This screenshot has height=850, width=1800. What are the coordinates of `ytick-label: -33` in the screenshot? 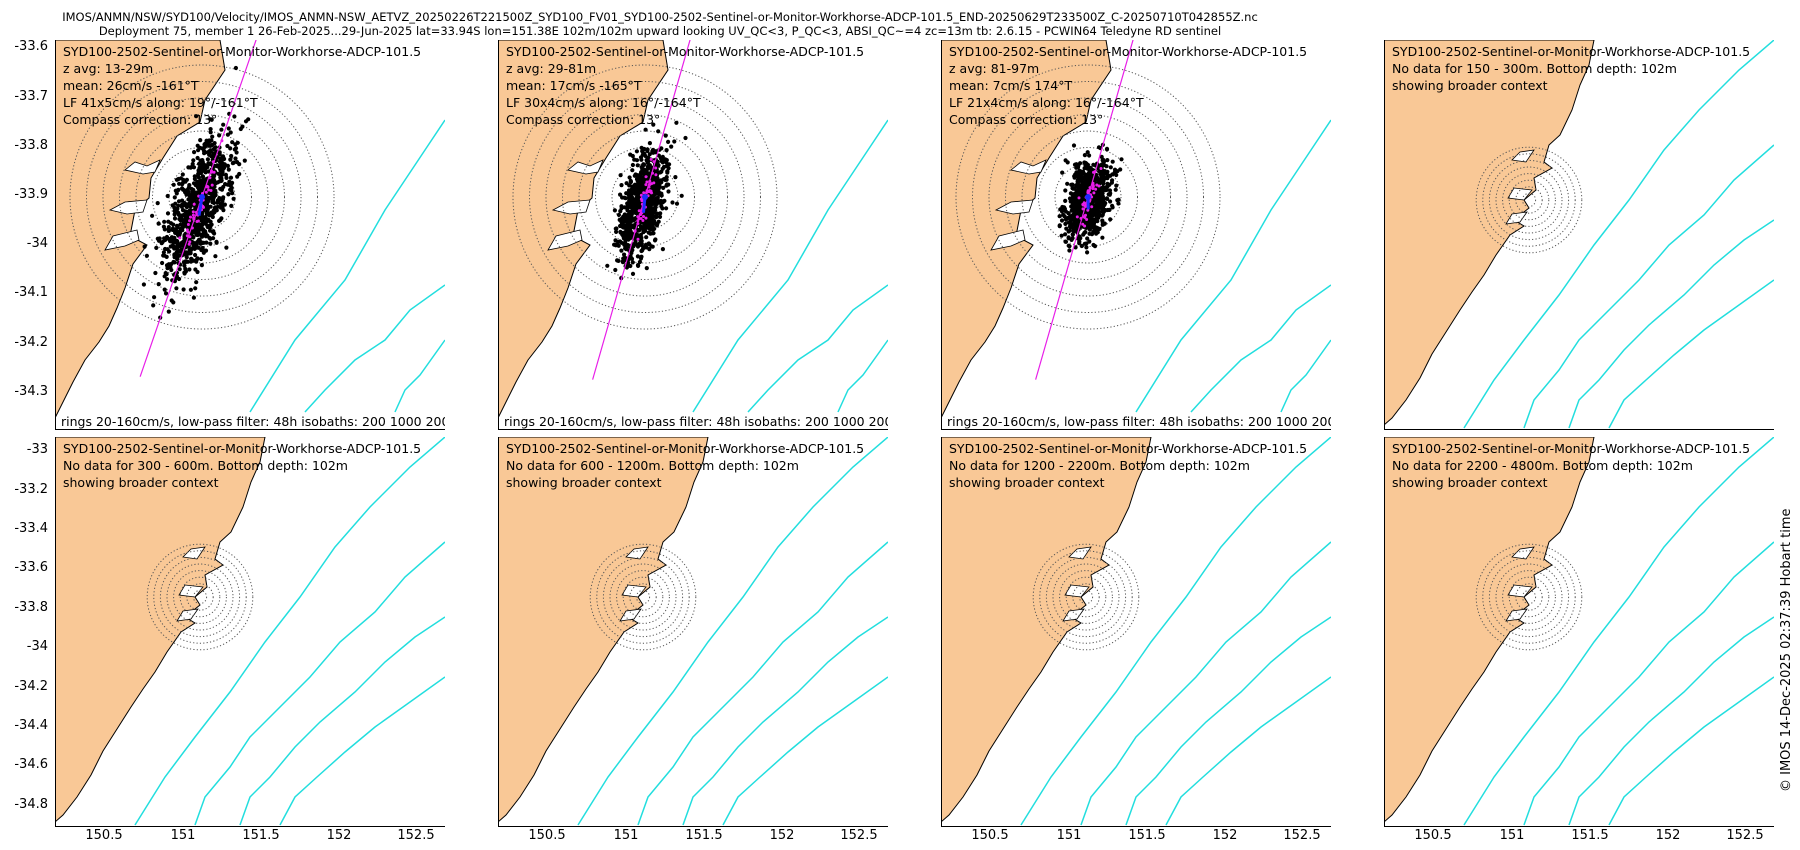 It's located at (37, 449).